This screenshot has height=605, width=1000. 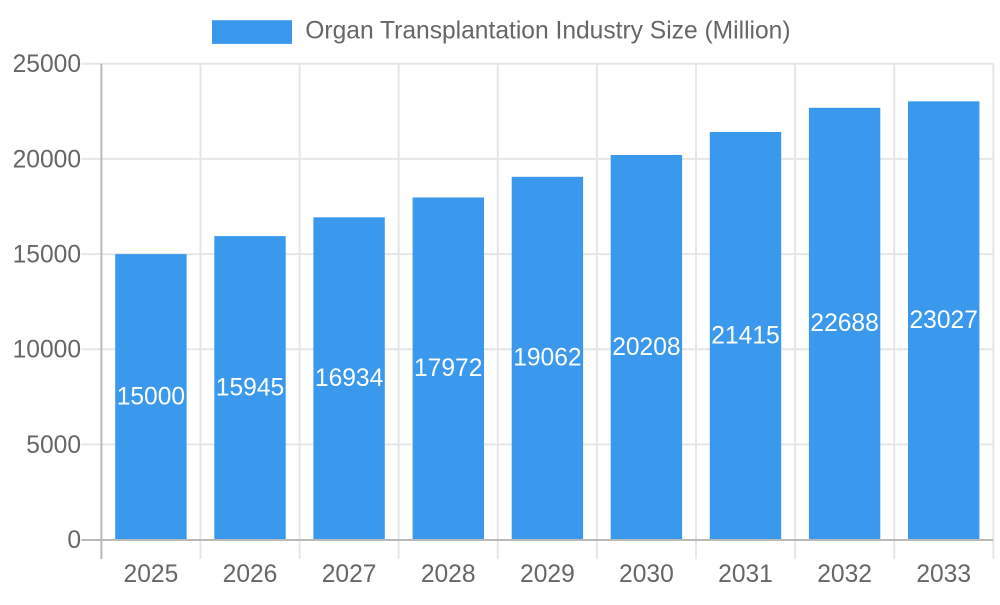 What do you see at coordinates (646, 347) in the screenshot?
I see `svg-text: 20208` at bounding box center [646, 347].